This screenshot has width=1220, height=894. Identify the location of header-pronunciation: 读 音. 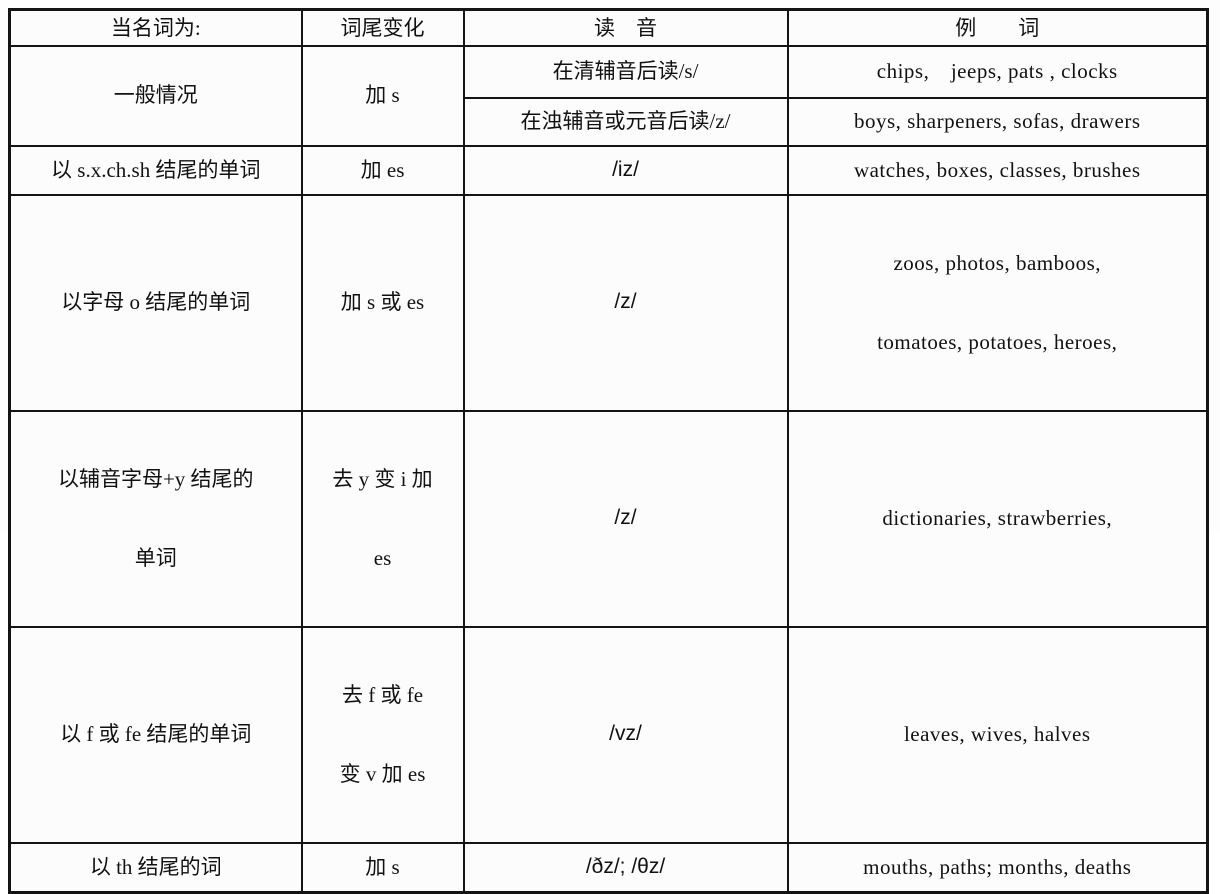
(625, 27).